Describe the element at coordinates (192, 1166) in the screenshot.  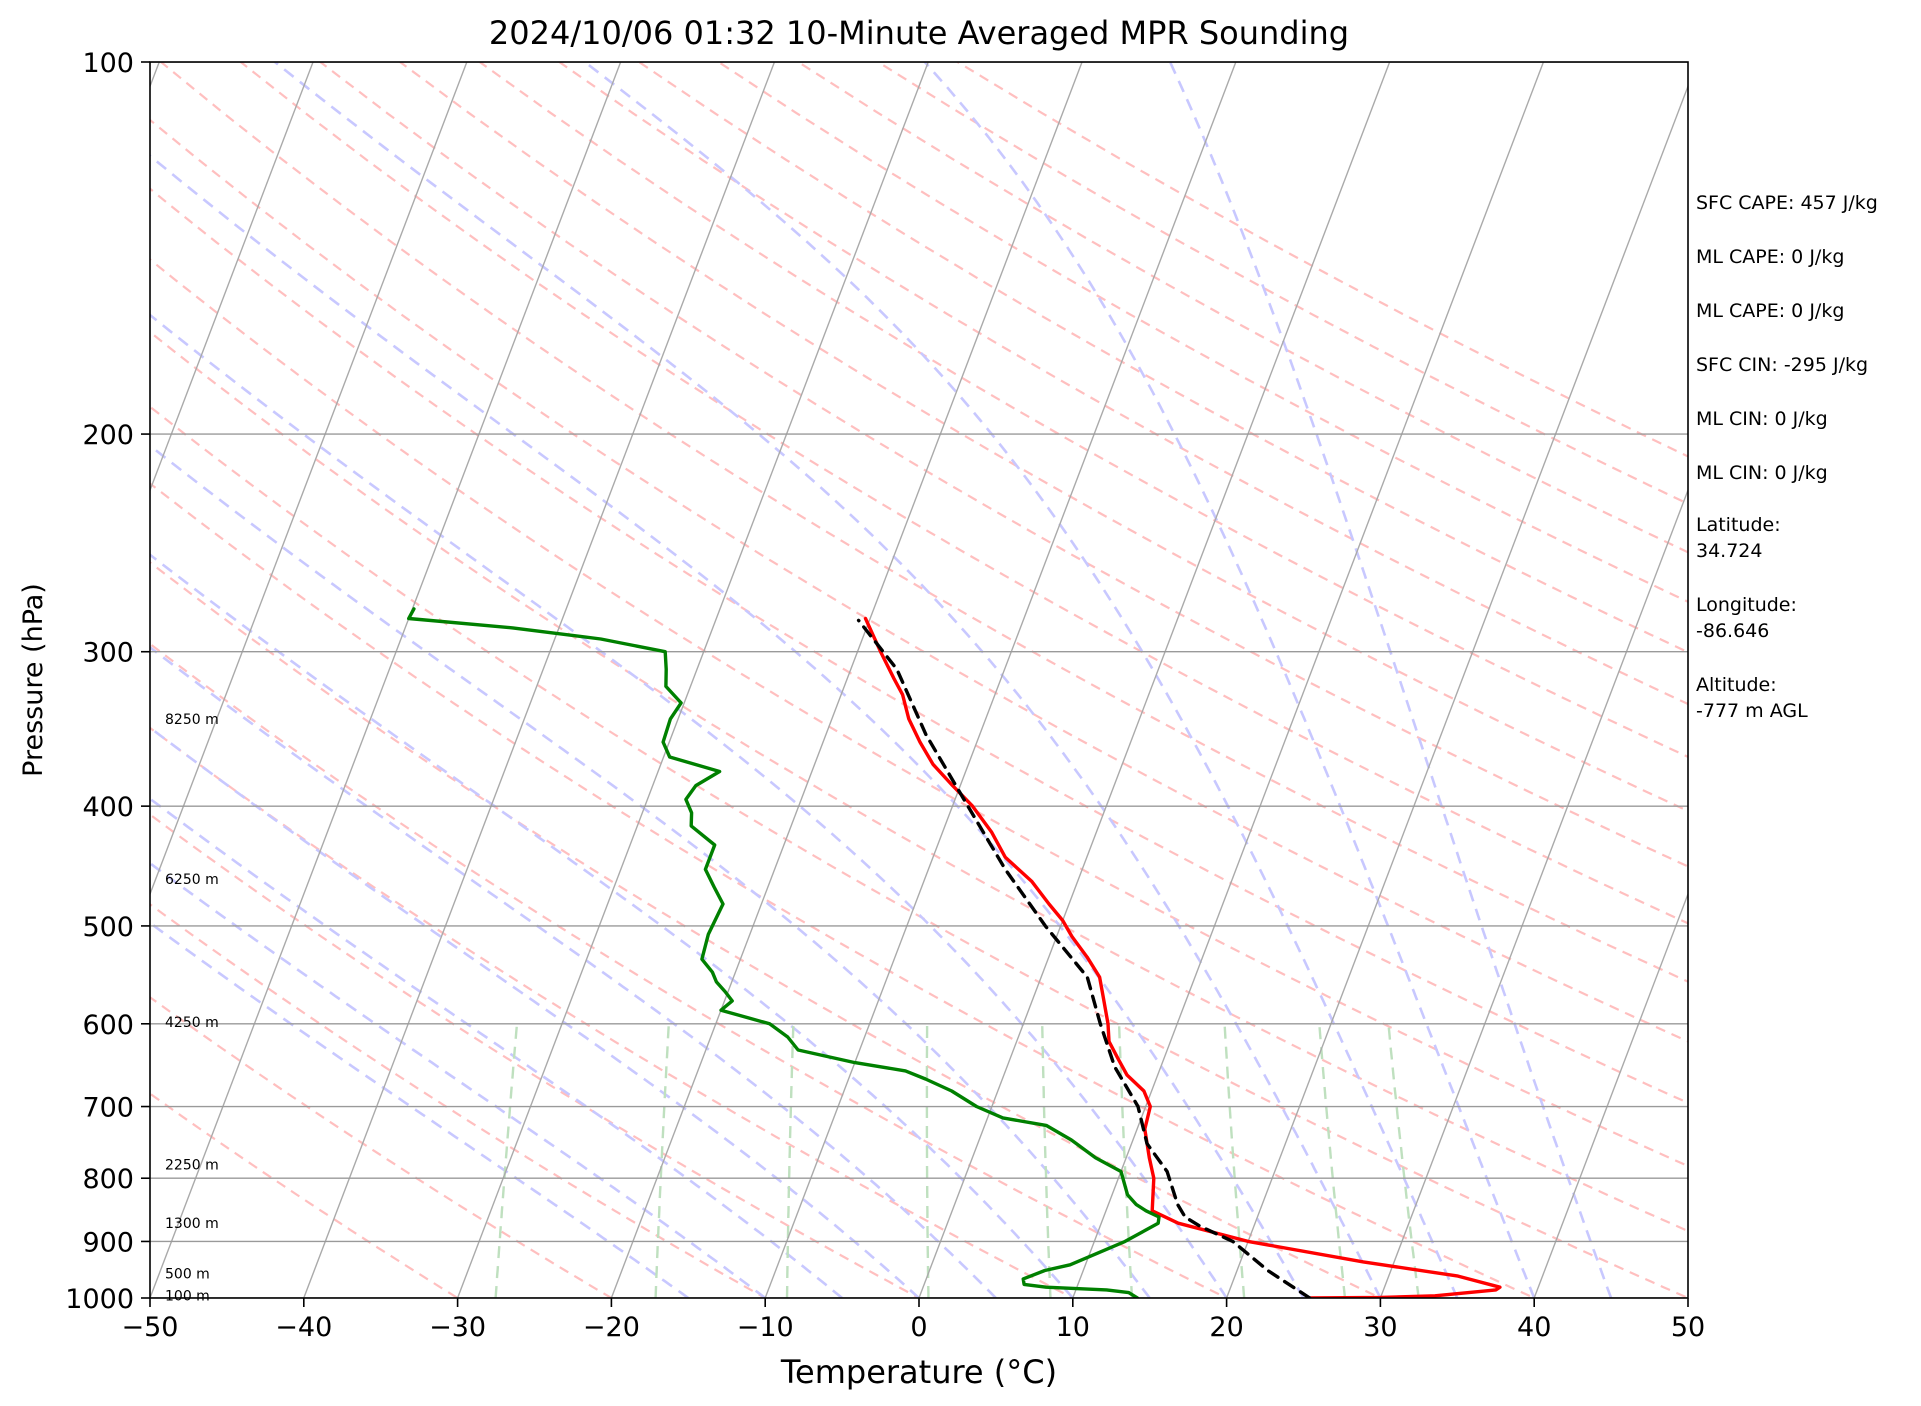
I see `height-label: 2250 m` at that location.